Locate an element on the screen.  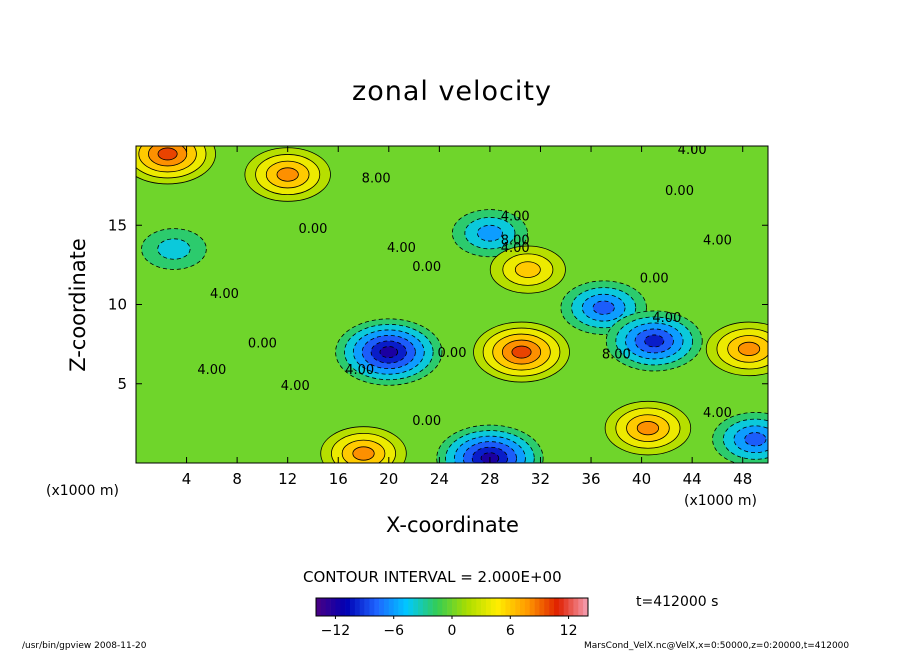
colorbar-tick-label: −12 is located at coordinates (336, 631).